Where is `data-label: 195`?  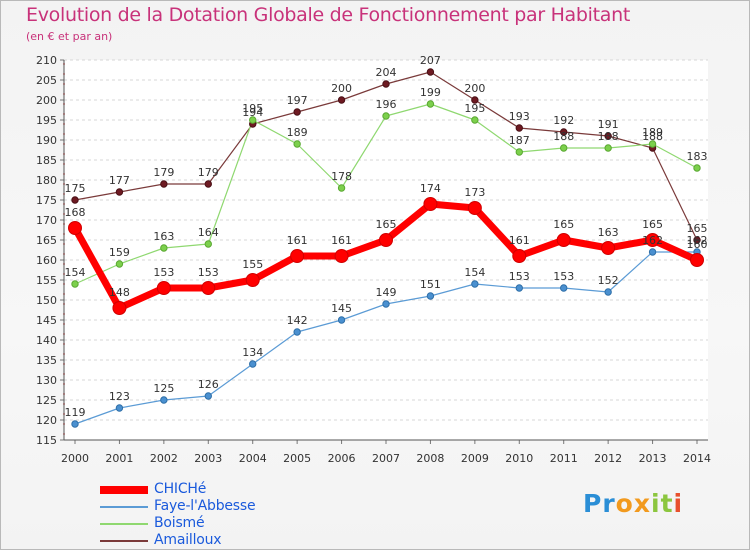
data-label: 195 is located at coordinates (474, 108).